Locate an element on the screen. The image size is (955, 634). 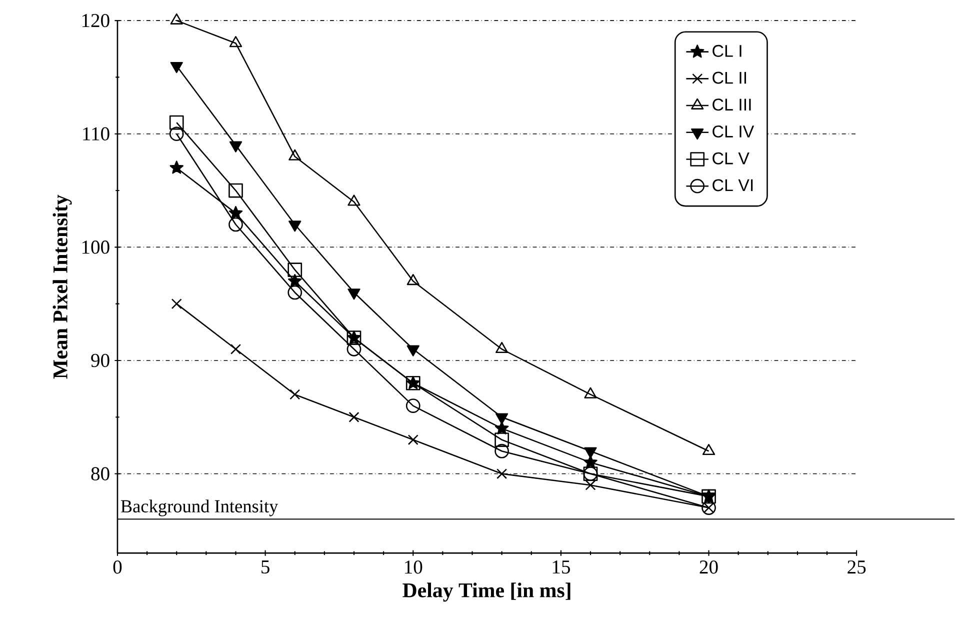
x-tick-label: 15 is located at coordinates (561, 567).